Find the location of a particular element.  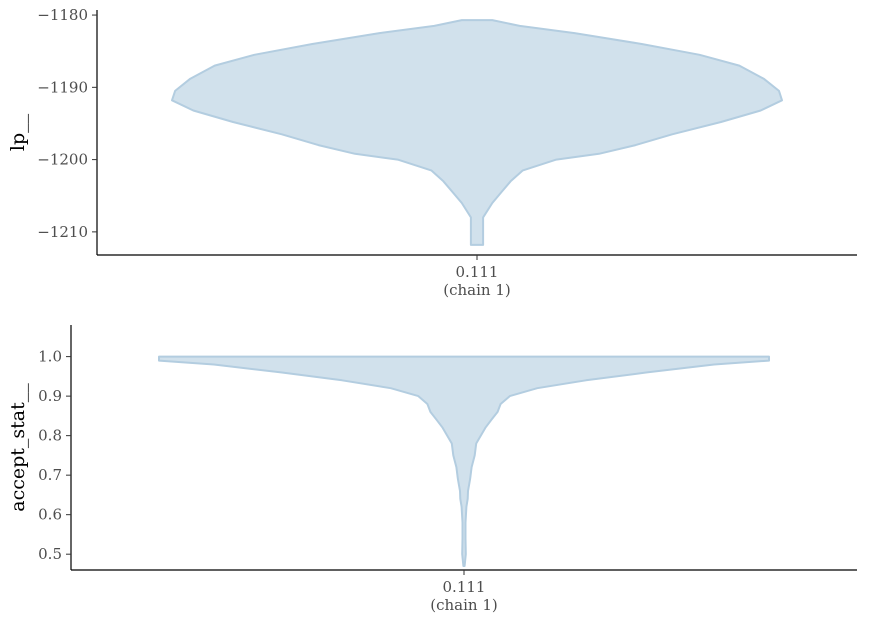

y-ticks: 1.0 0.9 0.8 0.7 0.6 0.5 is located at coordinates (54, 455).